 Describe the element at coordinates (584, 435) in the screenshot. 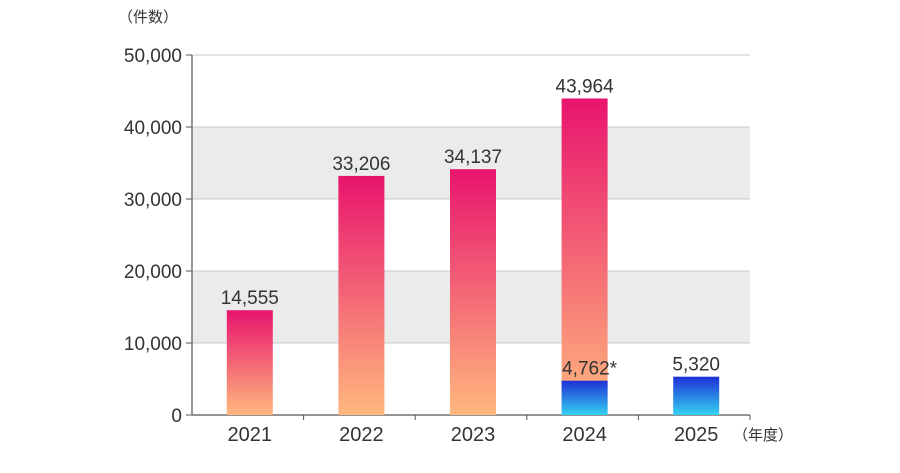

I see `x-tick-label: 2024` at that location.